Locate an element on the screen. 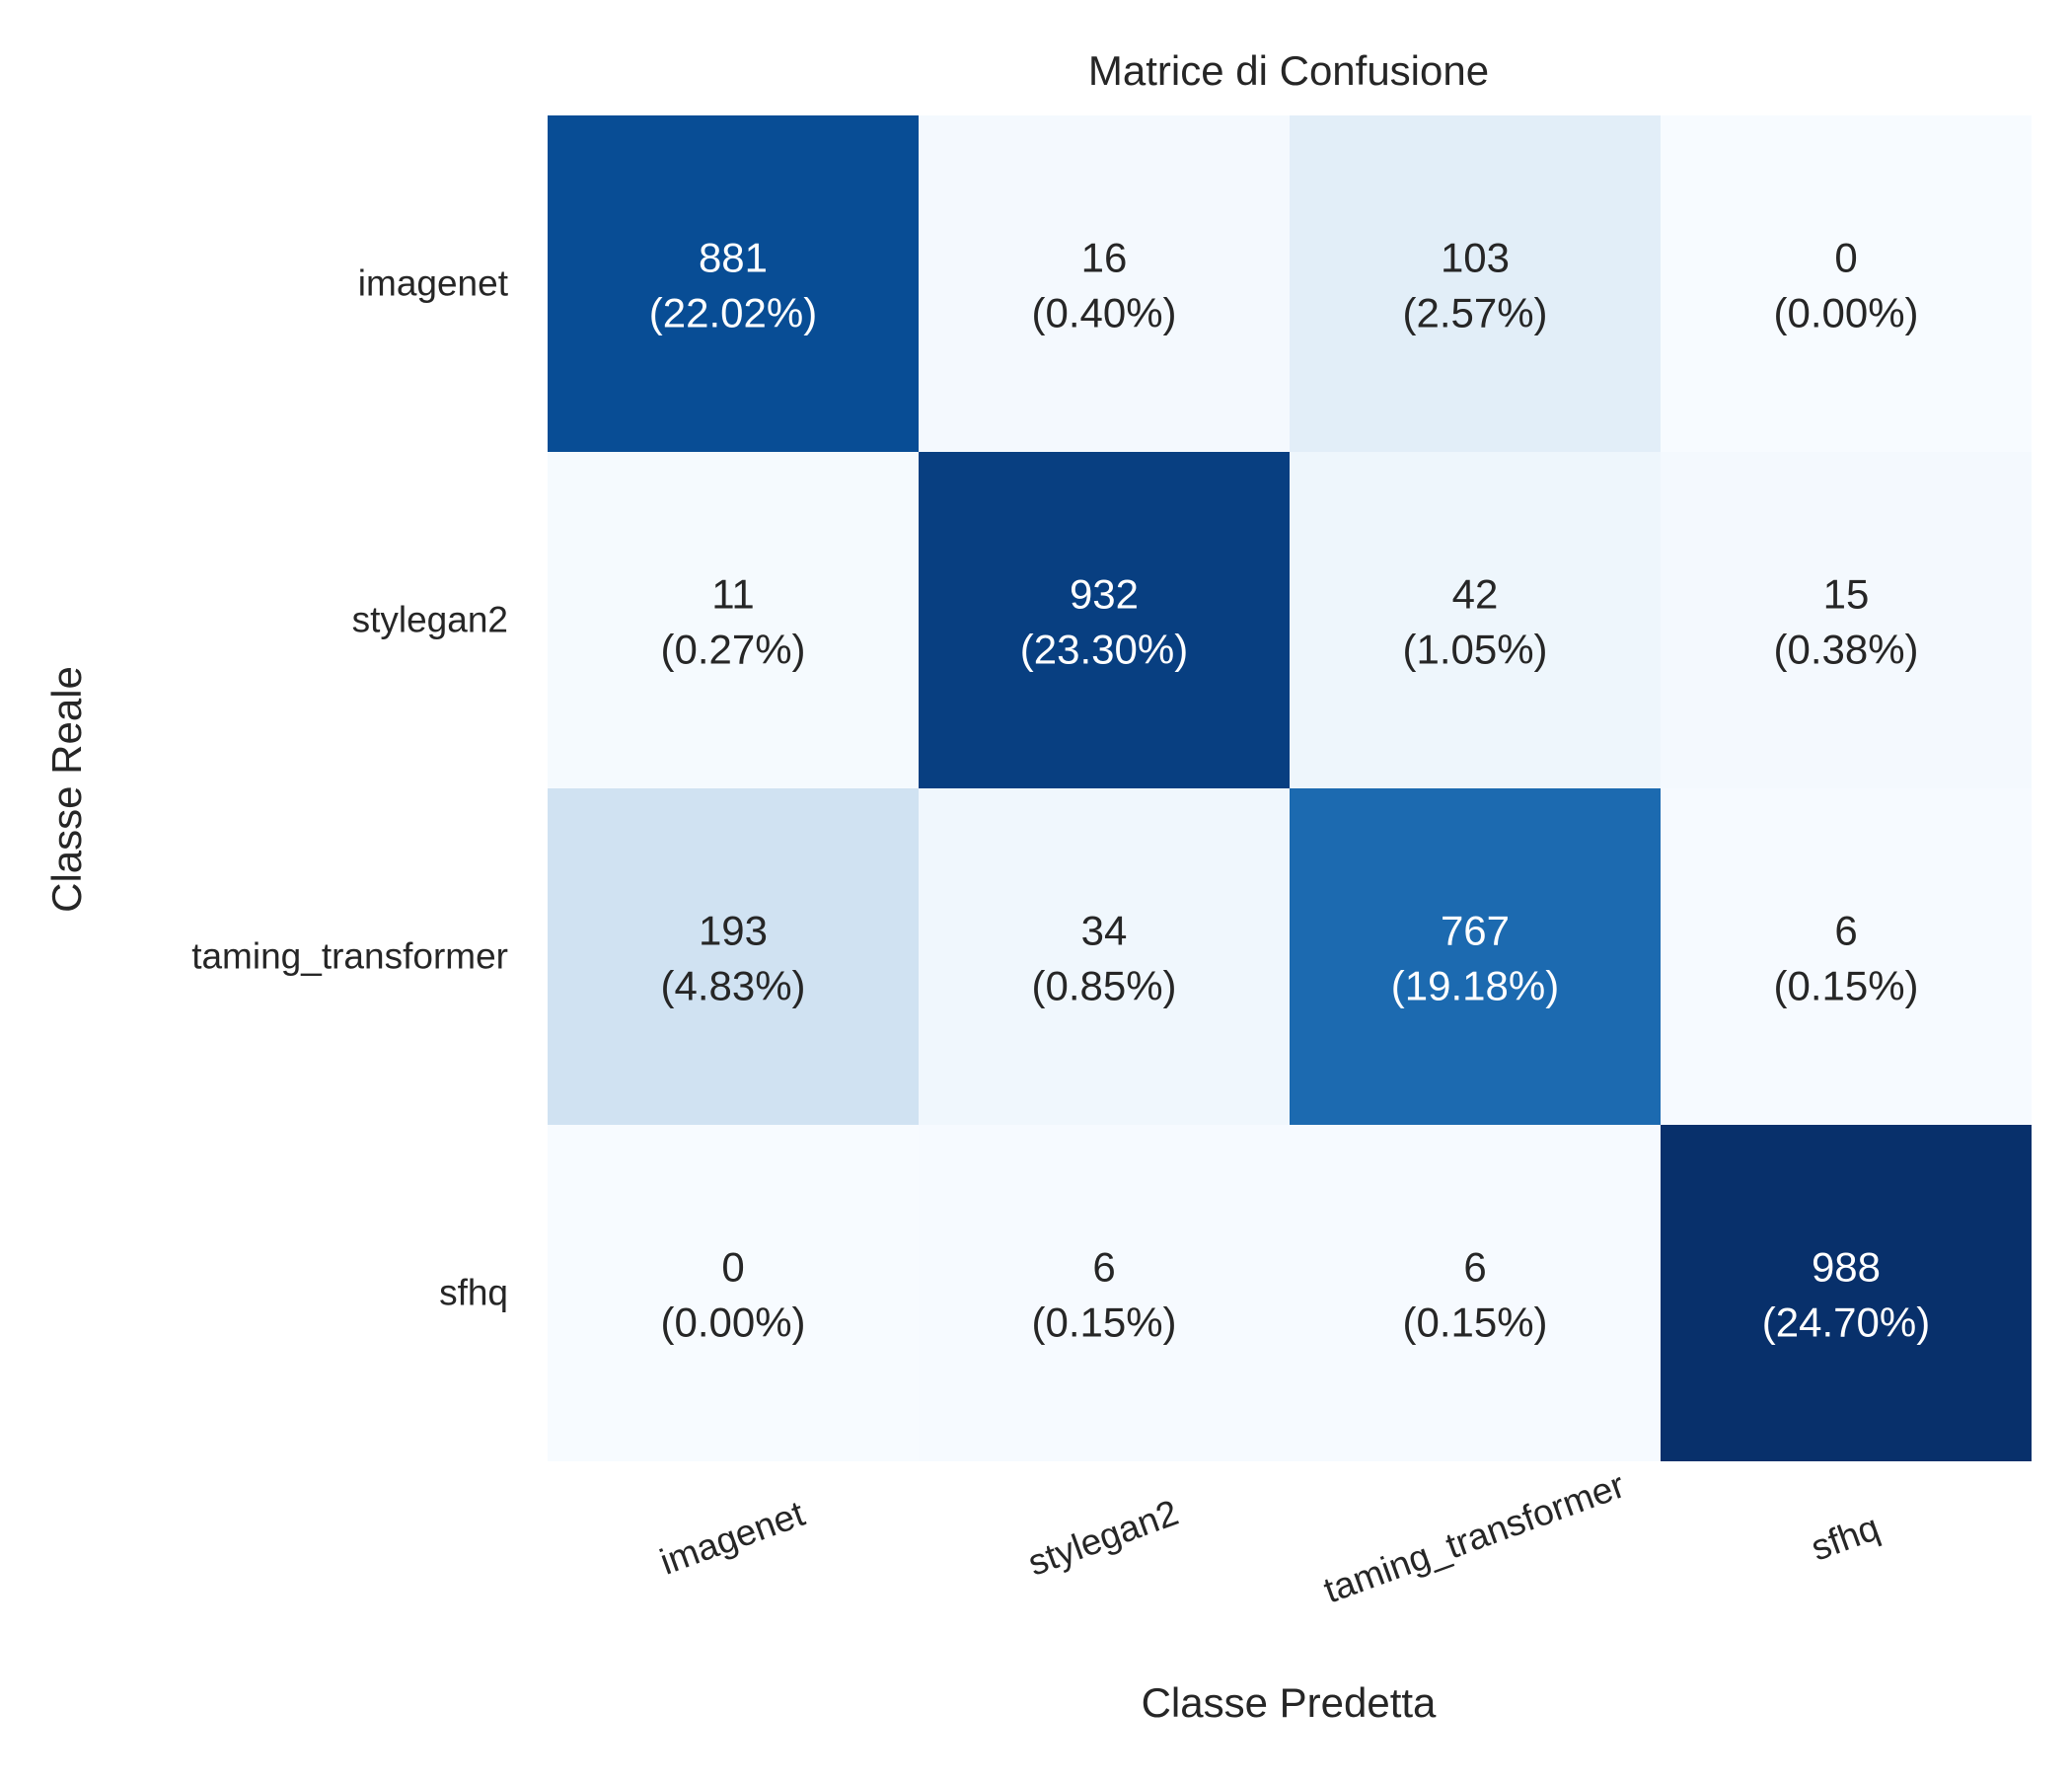  x-axis-label: Classe Predetta is located at coordinates (1290, 1702).